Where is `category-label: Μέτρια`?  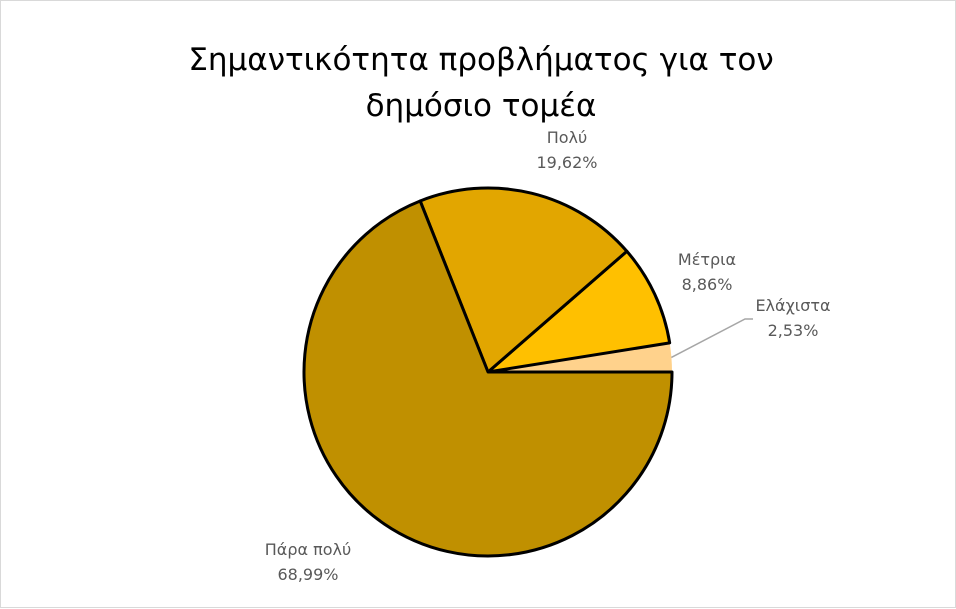
category-label: Μέτρια is located at coordinates (707, 259).